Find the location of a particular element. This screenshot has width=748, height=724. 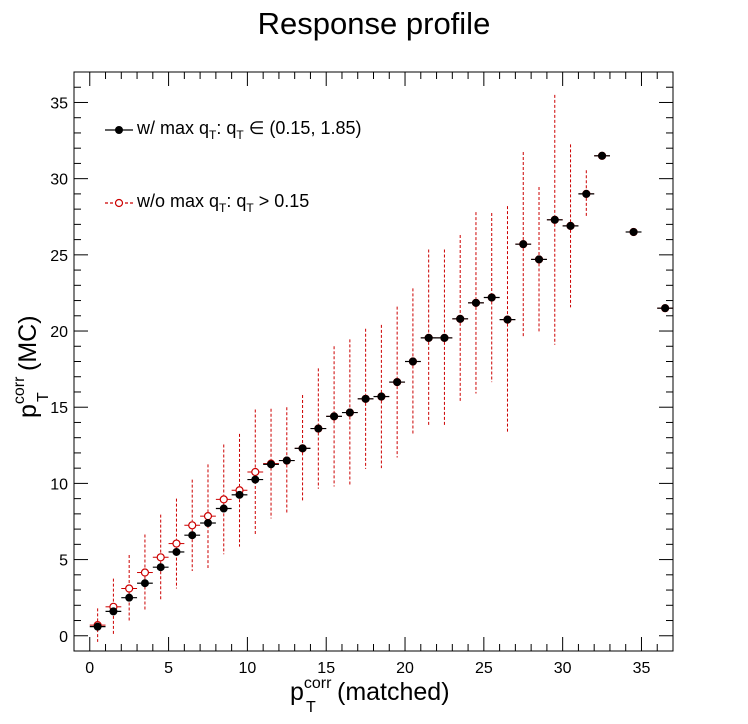

x-tick-label: 0 is located at coordinates (89, 668).